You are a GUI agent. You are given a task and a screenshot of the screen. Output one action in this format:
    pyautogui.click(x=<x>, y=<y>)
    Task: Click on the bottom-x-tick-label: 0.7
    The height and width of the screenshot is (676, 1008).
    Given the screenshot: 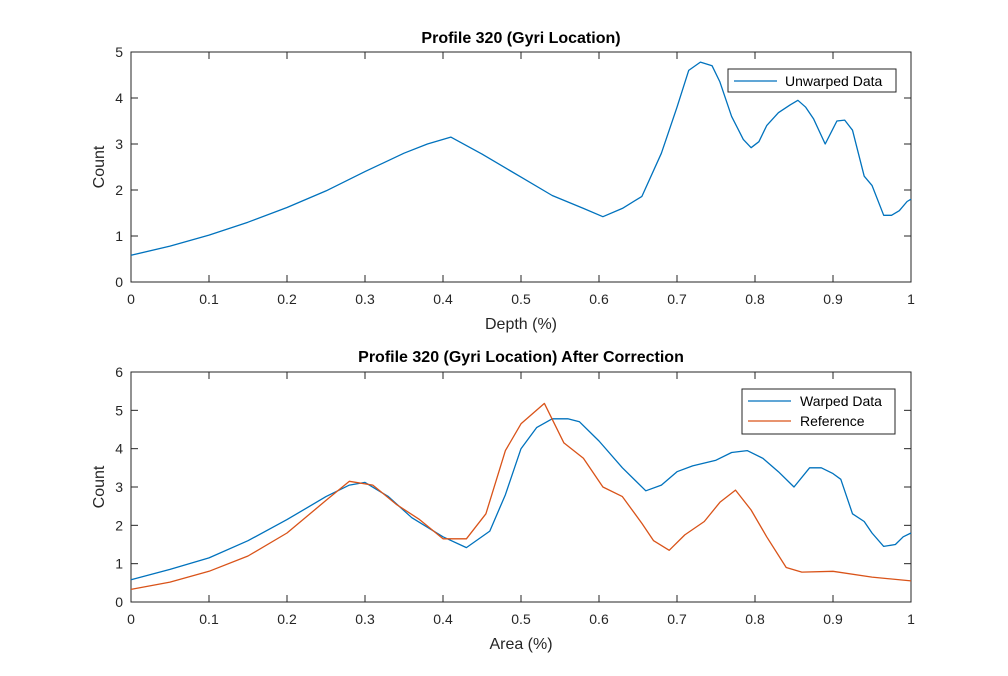 What is the action you would take?
    pyautogui.click(x=677, y=619)
    